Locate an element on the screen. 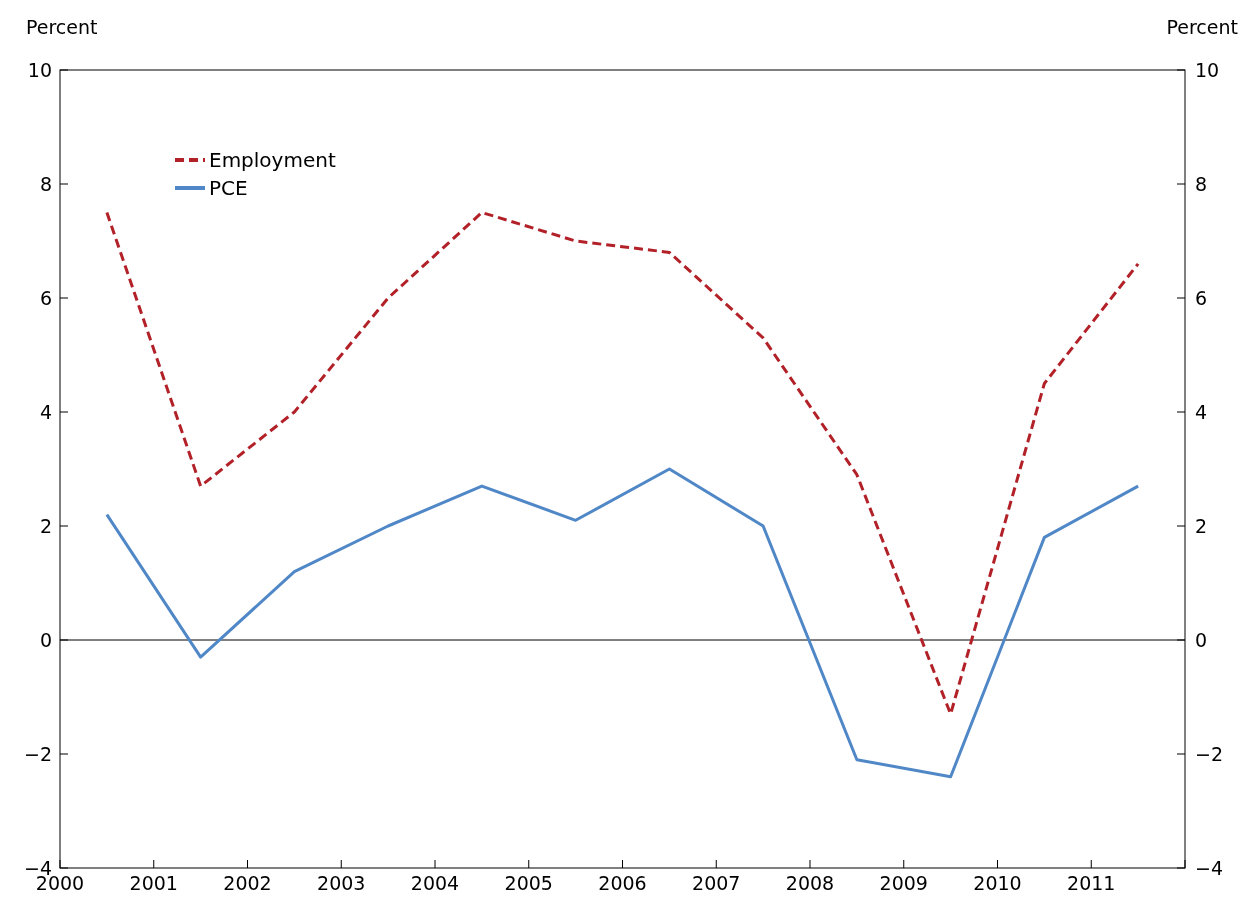 Image resolution: width=1260 pixels, height=915 pixels. x-tick-label: 2007 is located at coordinates (716, 883).